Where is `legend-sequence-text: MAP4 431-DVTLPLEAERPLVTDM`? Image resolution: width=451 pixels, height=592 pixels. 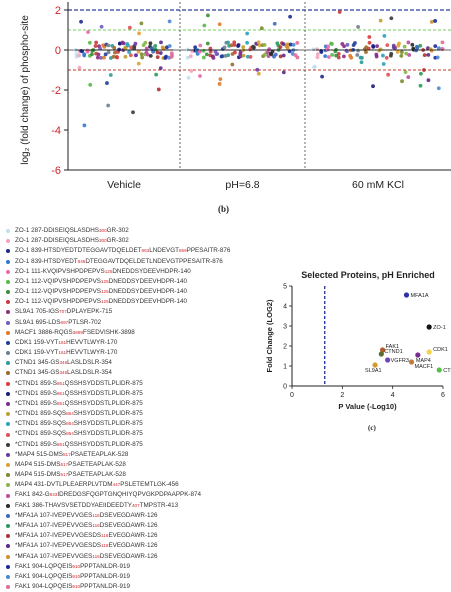 legend-sequence-text: MAP4 431-DVTLPLEAERPLVTDM is located at coordinates (64, 485).